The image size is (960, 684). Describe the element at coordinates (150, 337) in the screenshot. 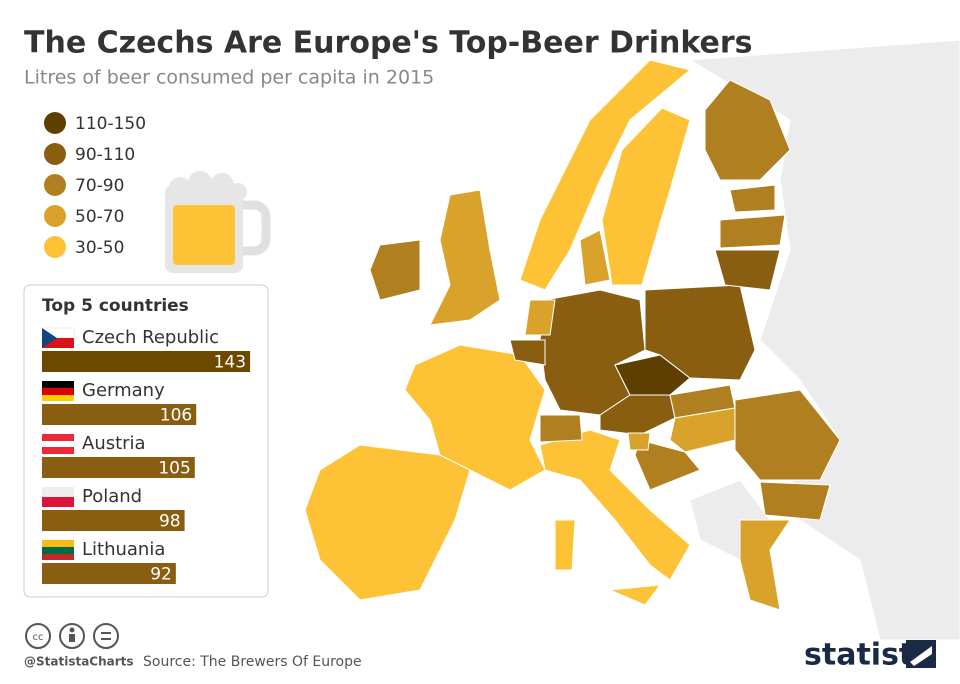

I see `country-name: Czech Republic` at that location.